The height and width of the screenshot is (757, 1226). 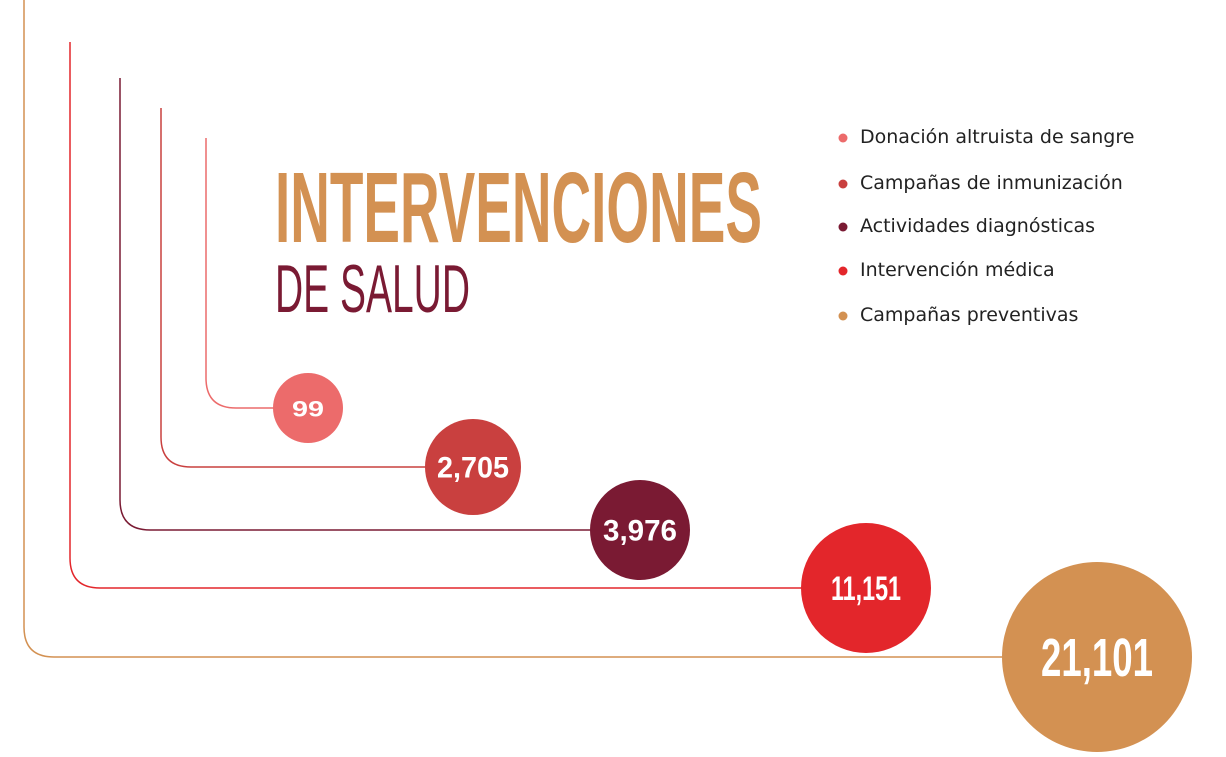 What do you see at coordinates (372, 289) in the screenshot?
I see `chart-subtitle: DE SALUD` at bounding box center [372, 289].